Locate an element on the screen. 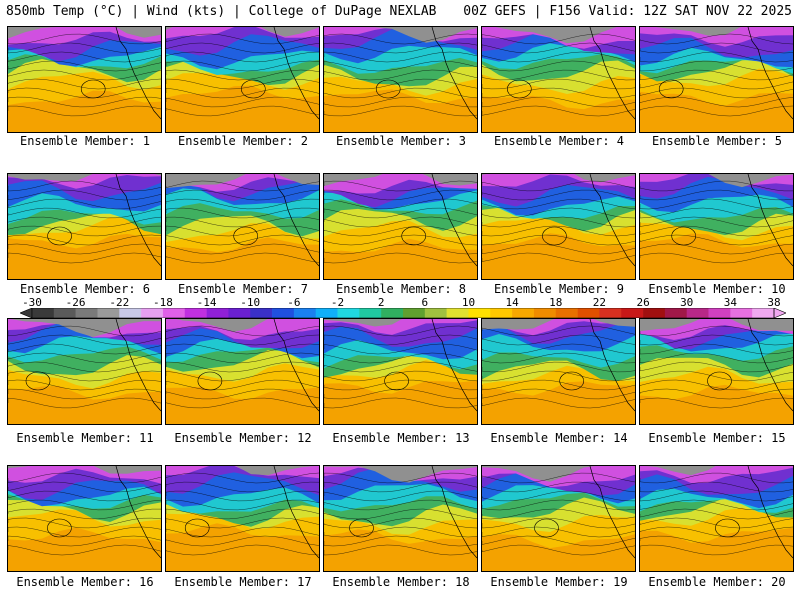 This screenshot has height=600, width=800. temperature-colorbar is located at coordinates (403, 313).